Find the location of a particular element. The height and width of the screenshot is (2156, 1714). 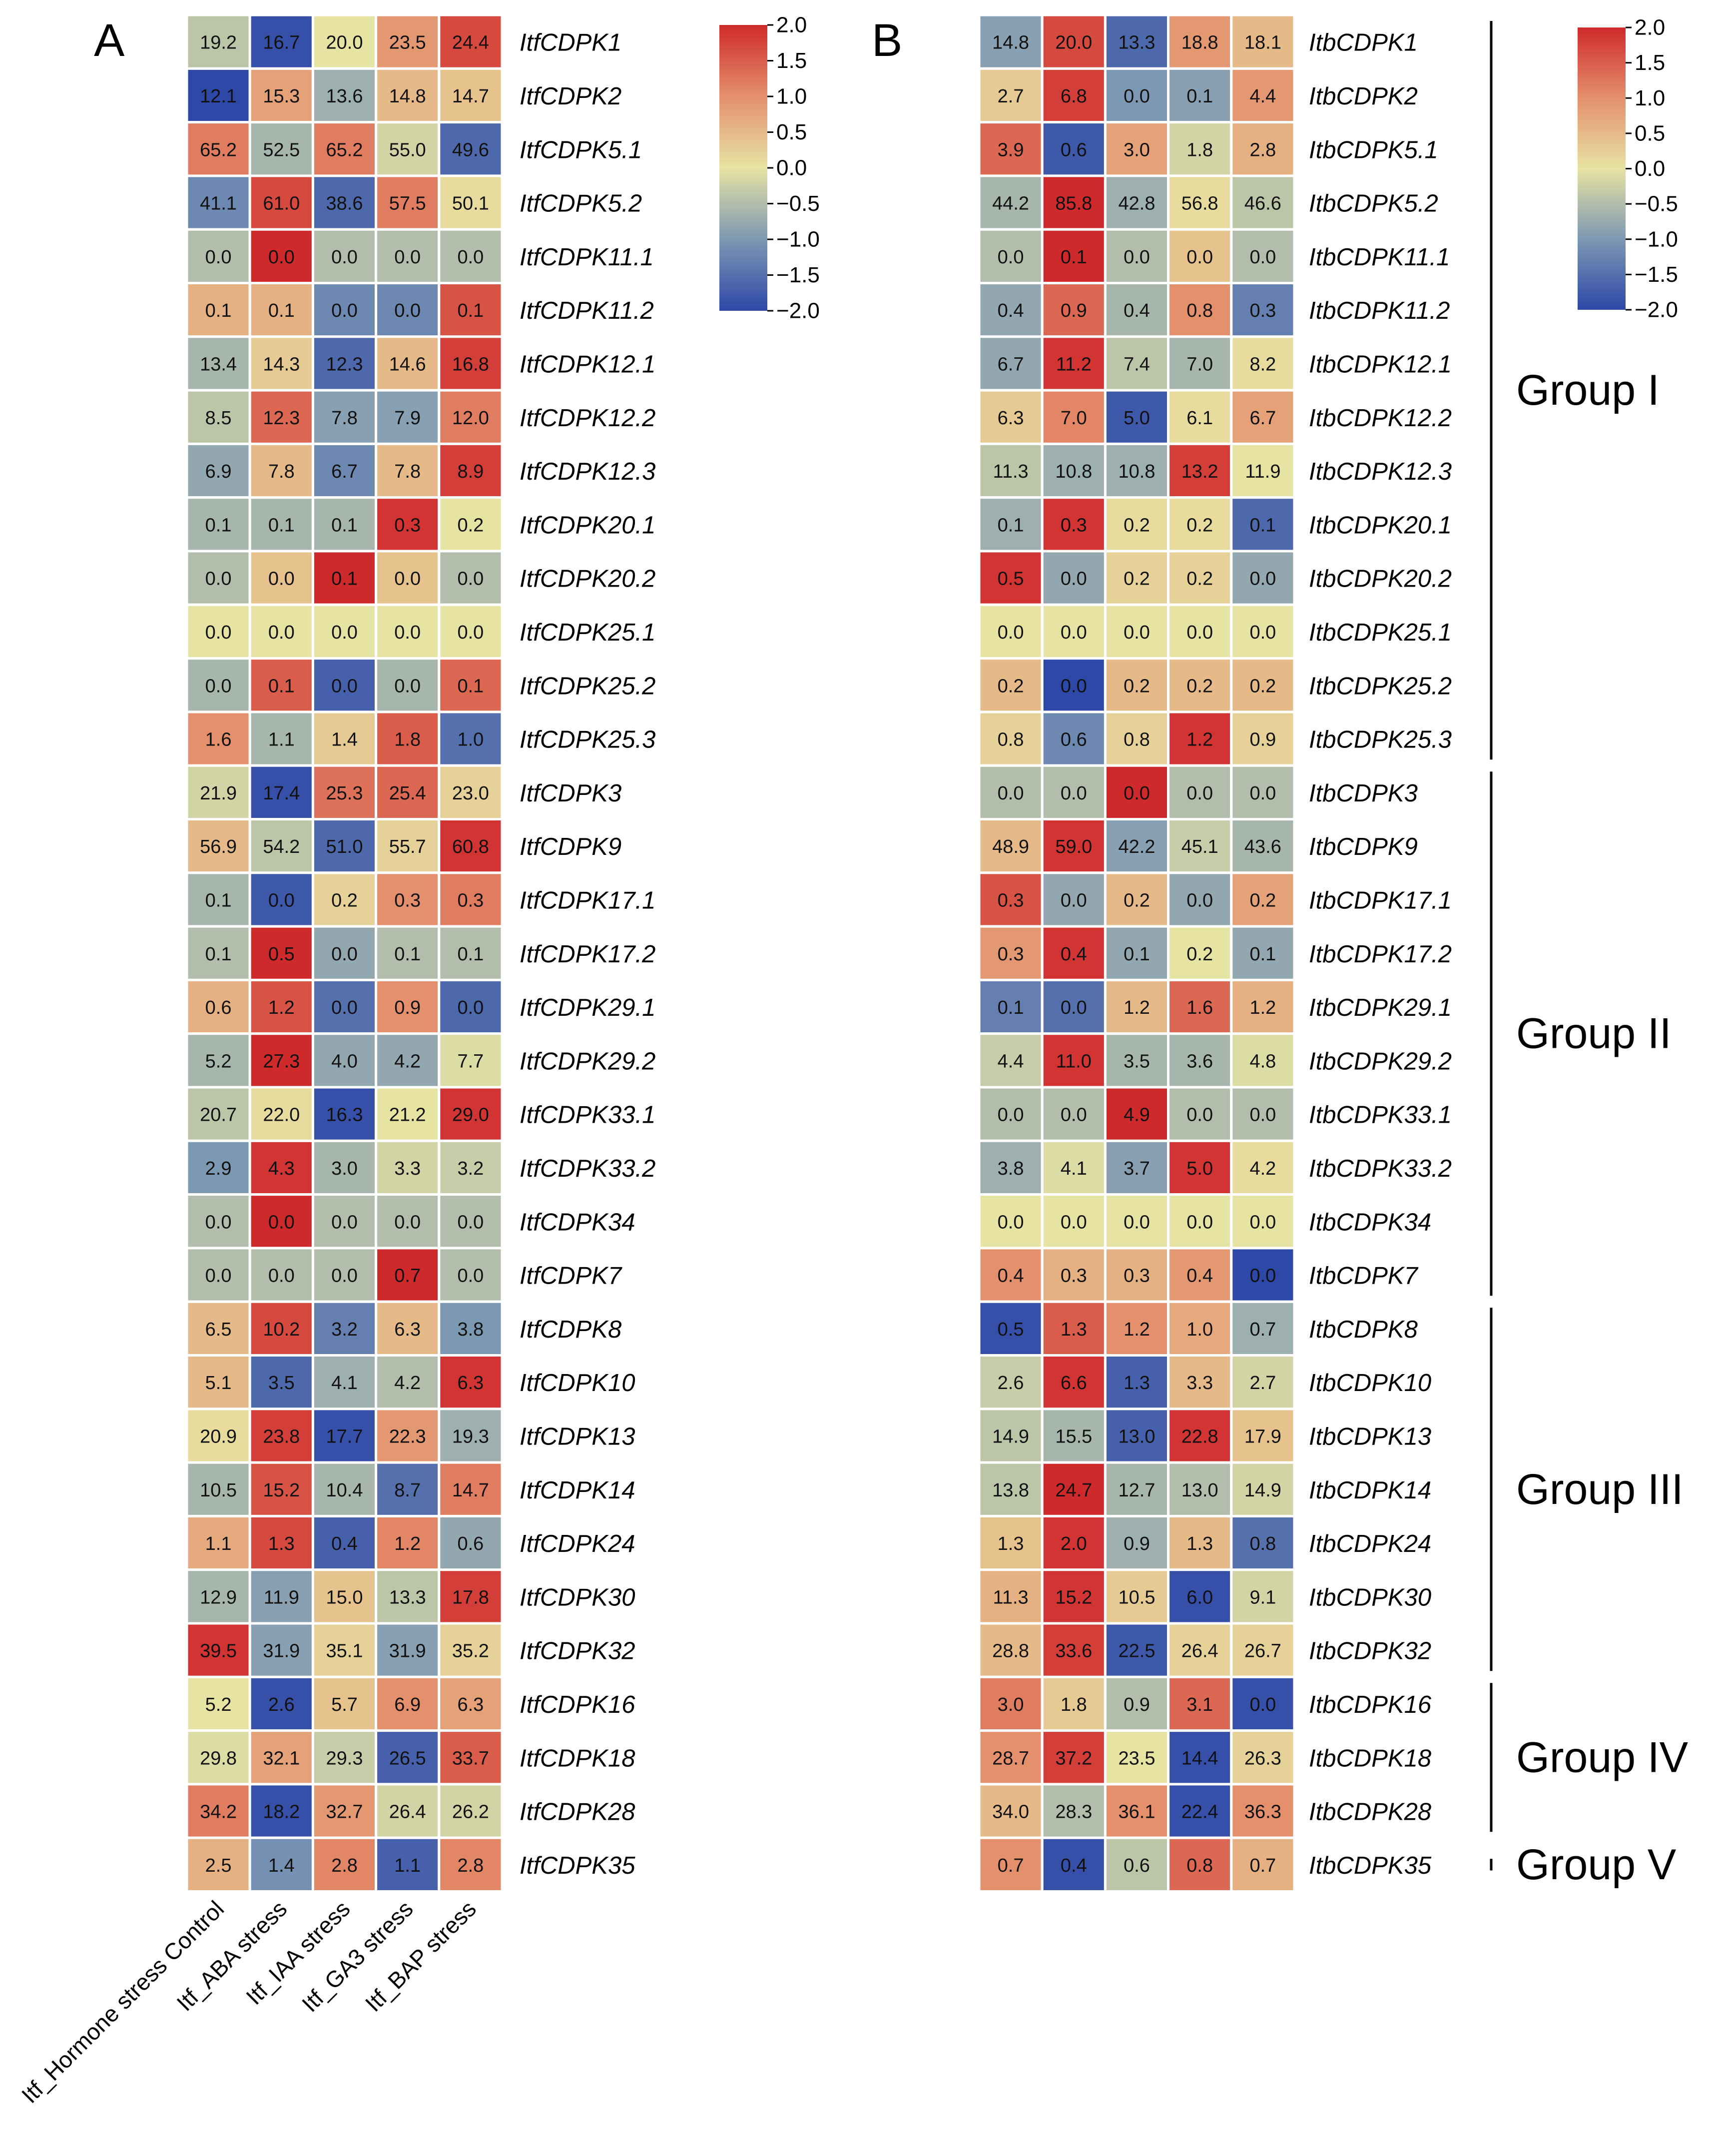

heatmap-a-row-label: ItfCDPK11.2 is located at coordinates (587, 310).